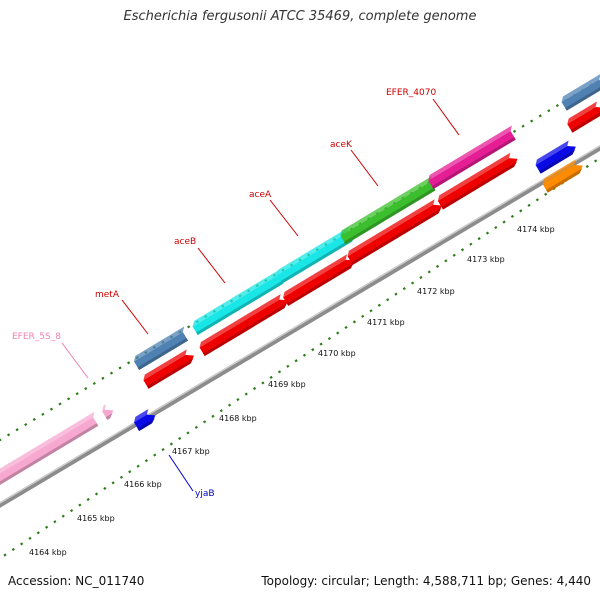  Describe the element at coordinates (144, 420) in the screenshot. I see `gene-block-yjaB` at that location.